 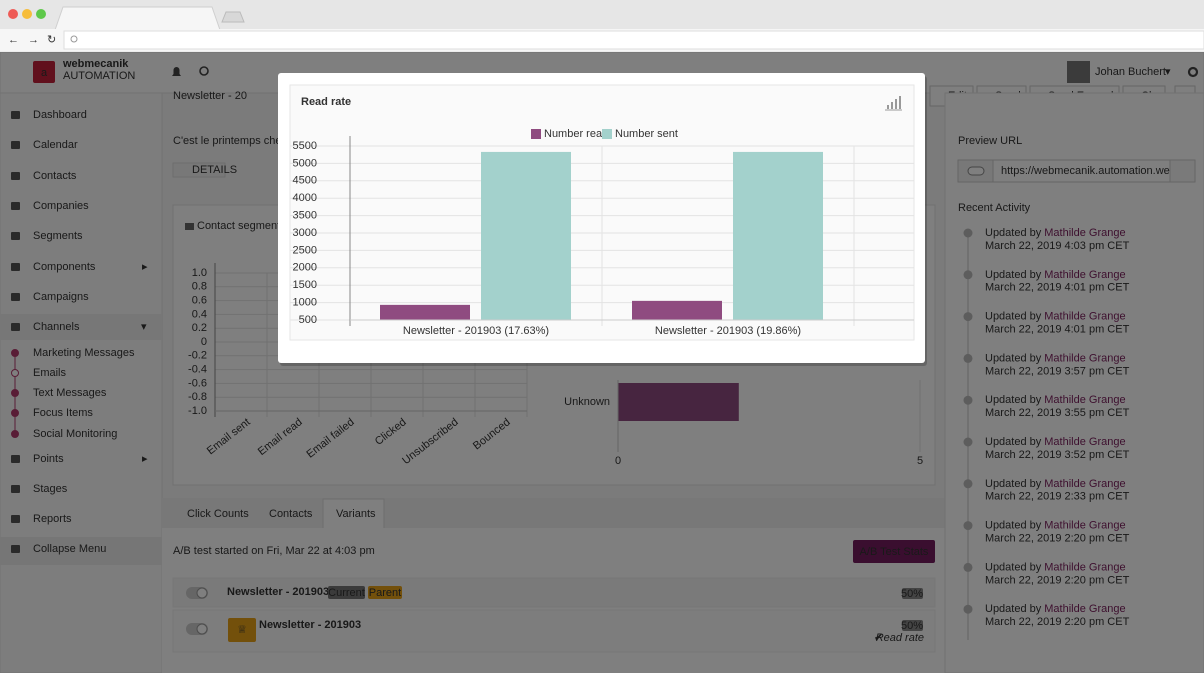 What do you see at coordinates (13, 14) in the screenshot?
I see `close-button` at bounding box center [13, 14].